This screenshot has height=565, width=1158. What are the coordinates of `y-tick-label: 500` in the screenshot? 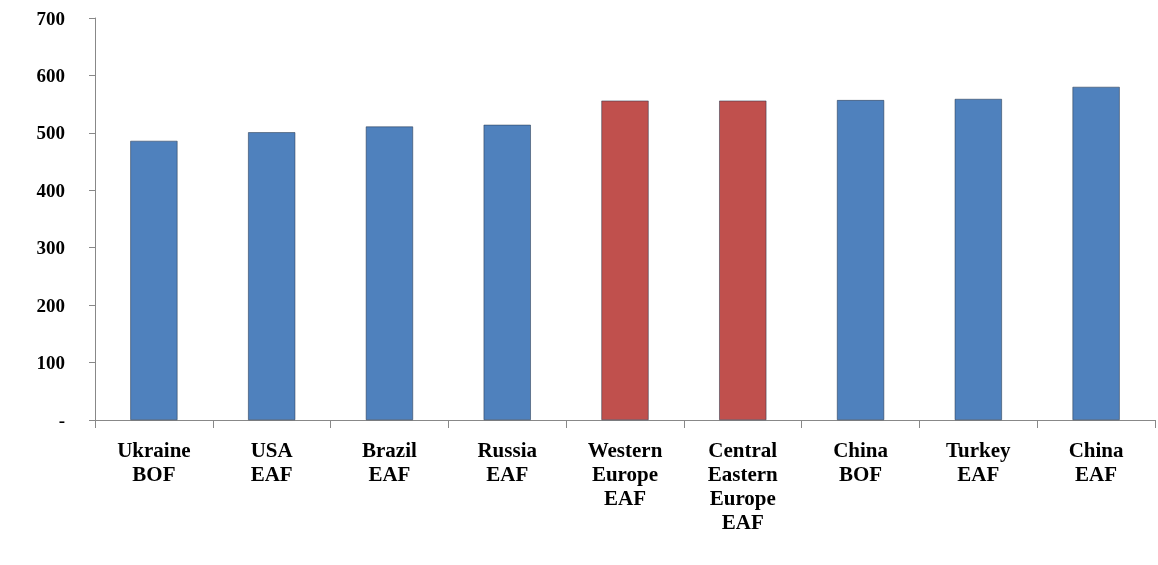 It's located at (50, 133).